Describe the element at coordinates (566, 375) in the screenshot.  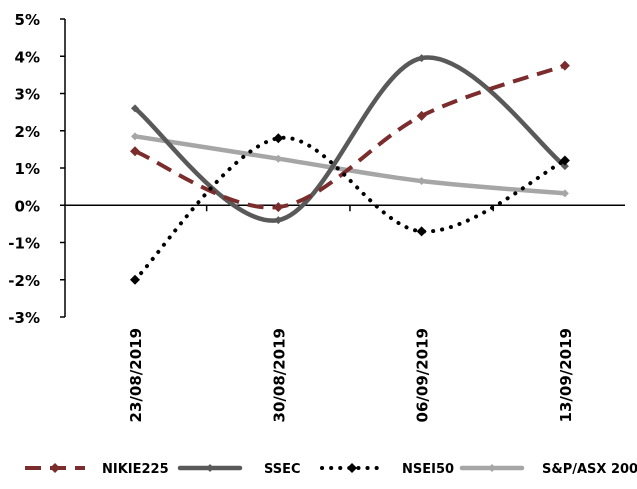
I see `x-tick-label: 13/09/2019` at that location.